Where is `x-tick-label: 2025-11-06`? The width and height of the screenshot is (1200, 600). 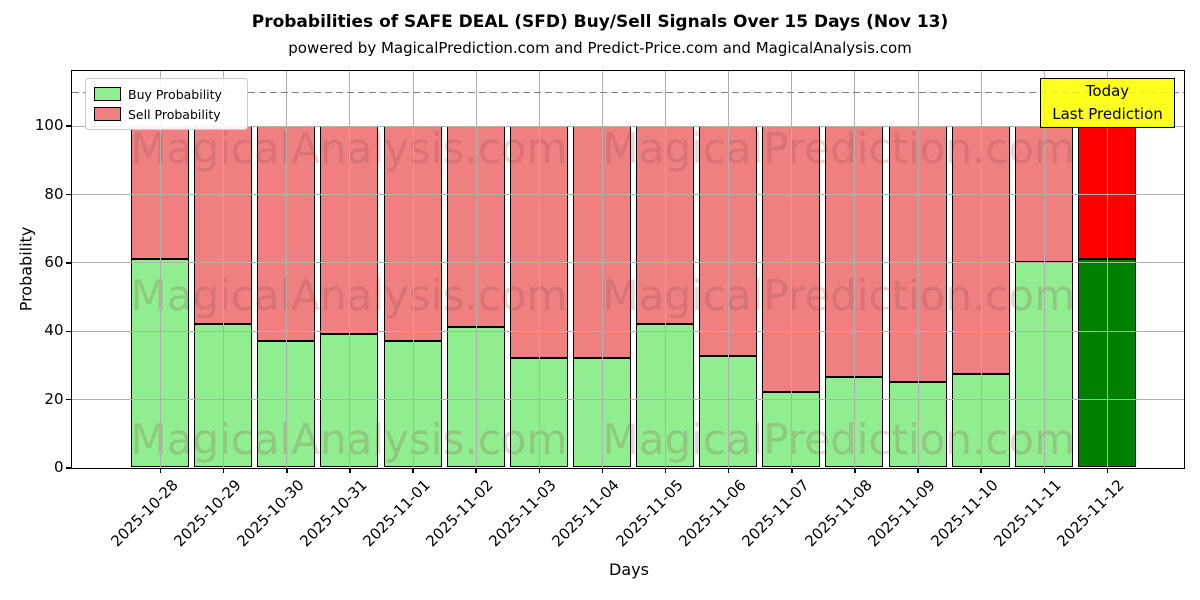
x-tick-label: 2025-11-06 is located at coordinates (712, 513).